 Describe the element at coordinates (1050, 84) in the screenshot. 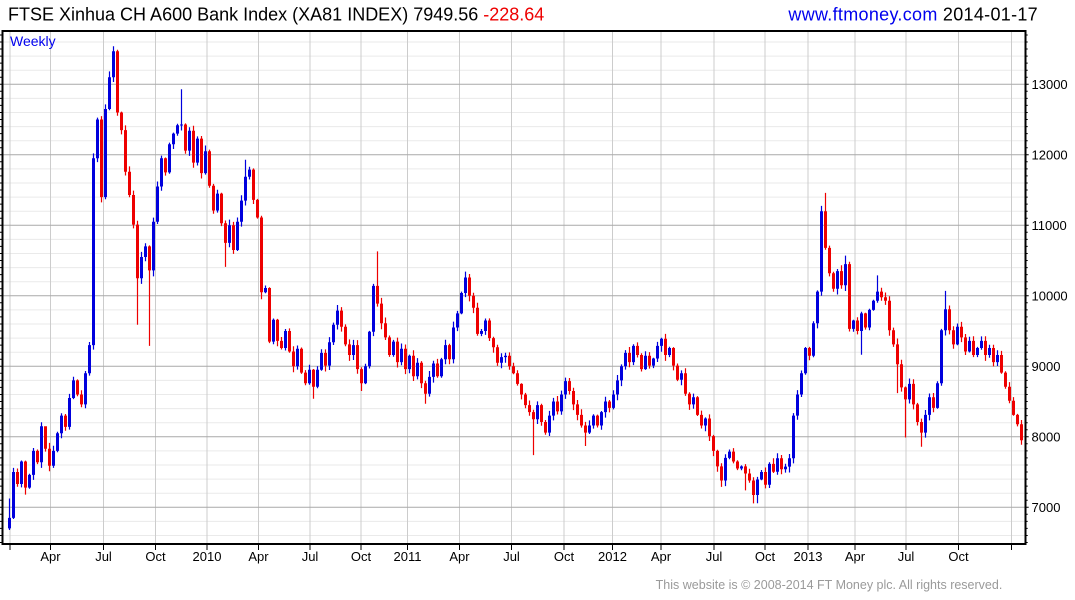

I see `svg-text: 13000` at that location.